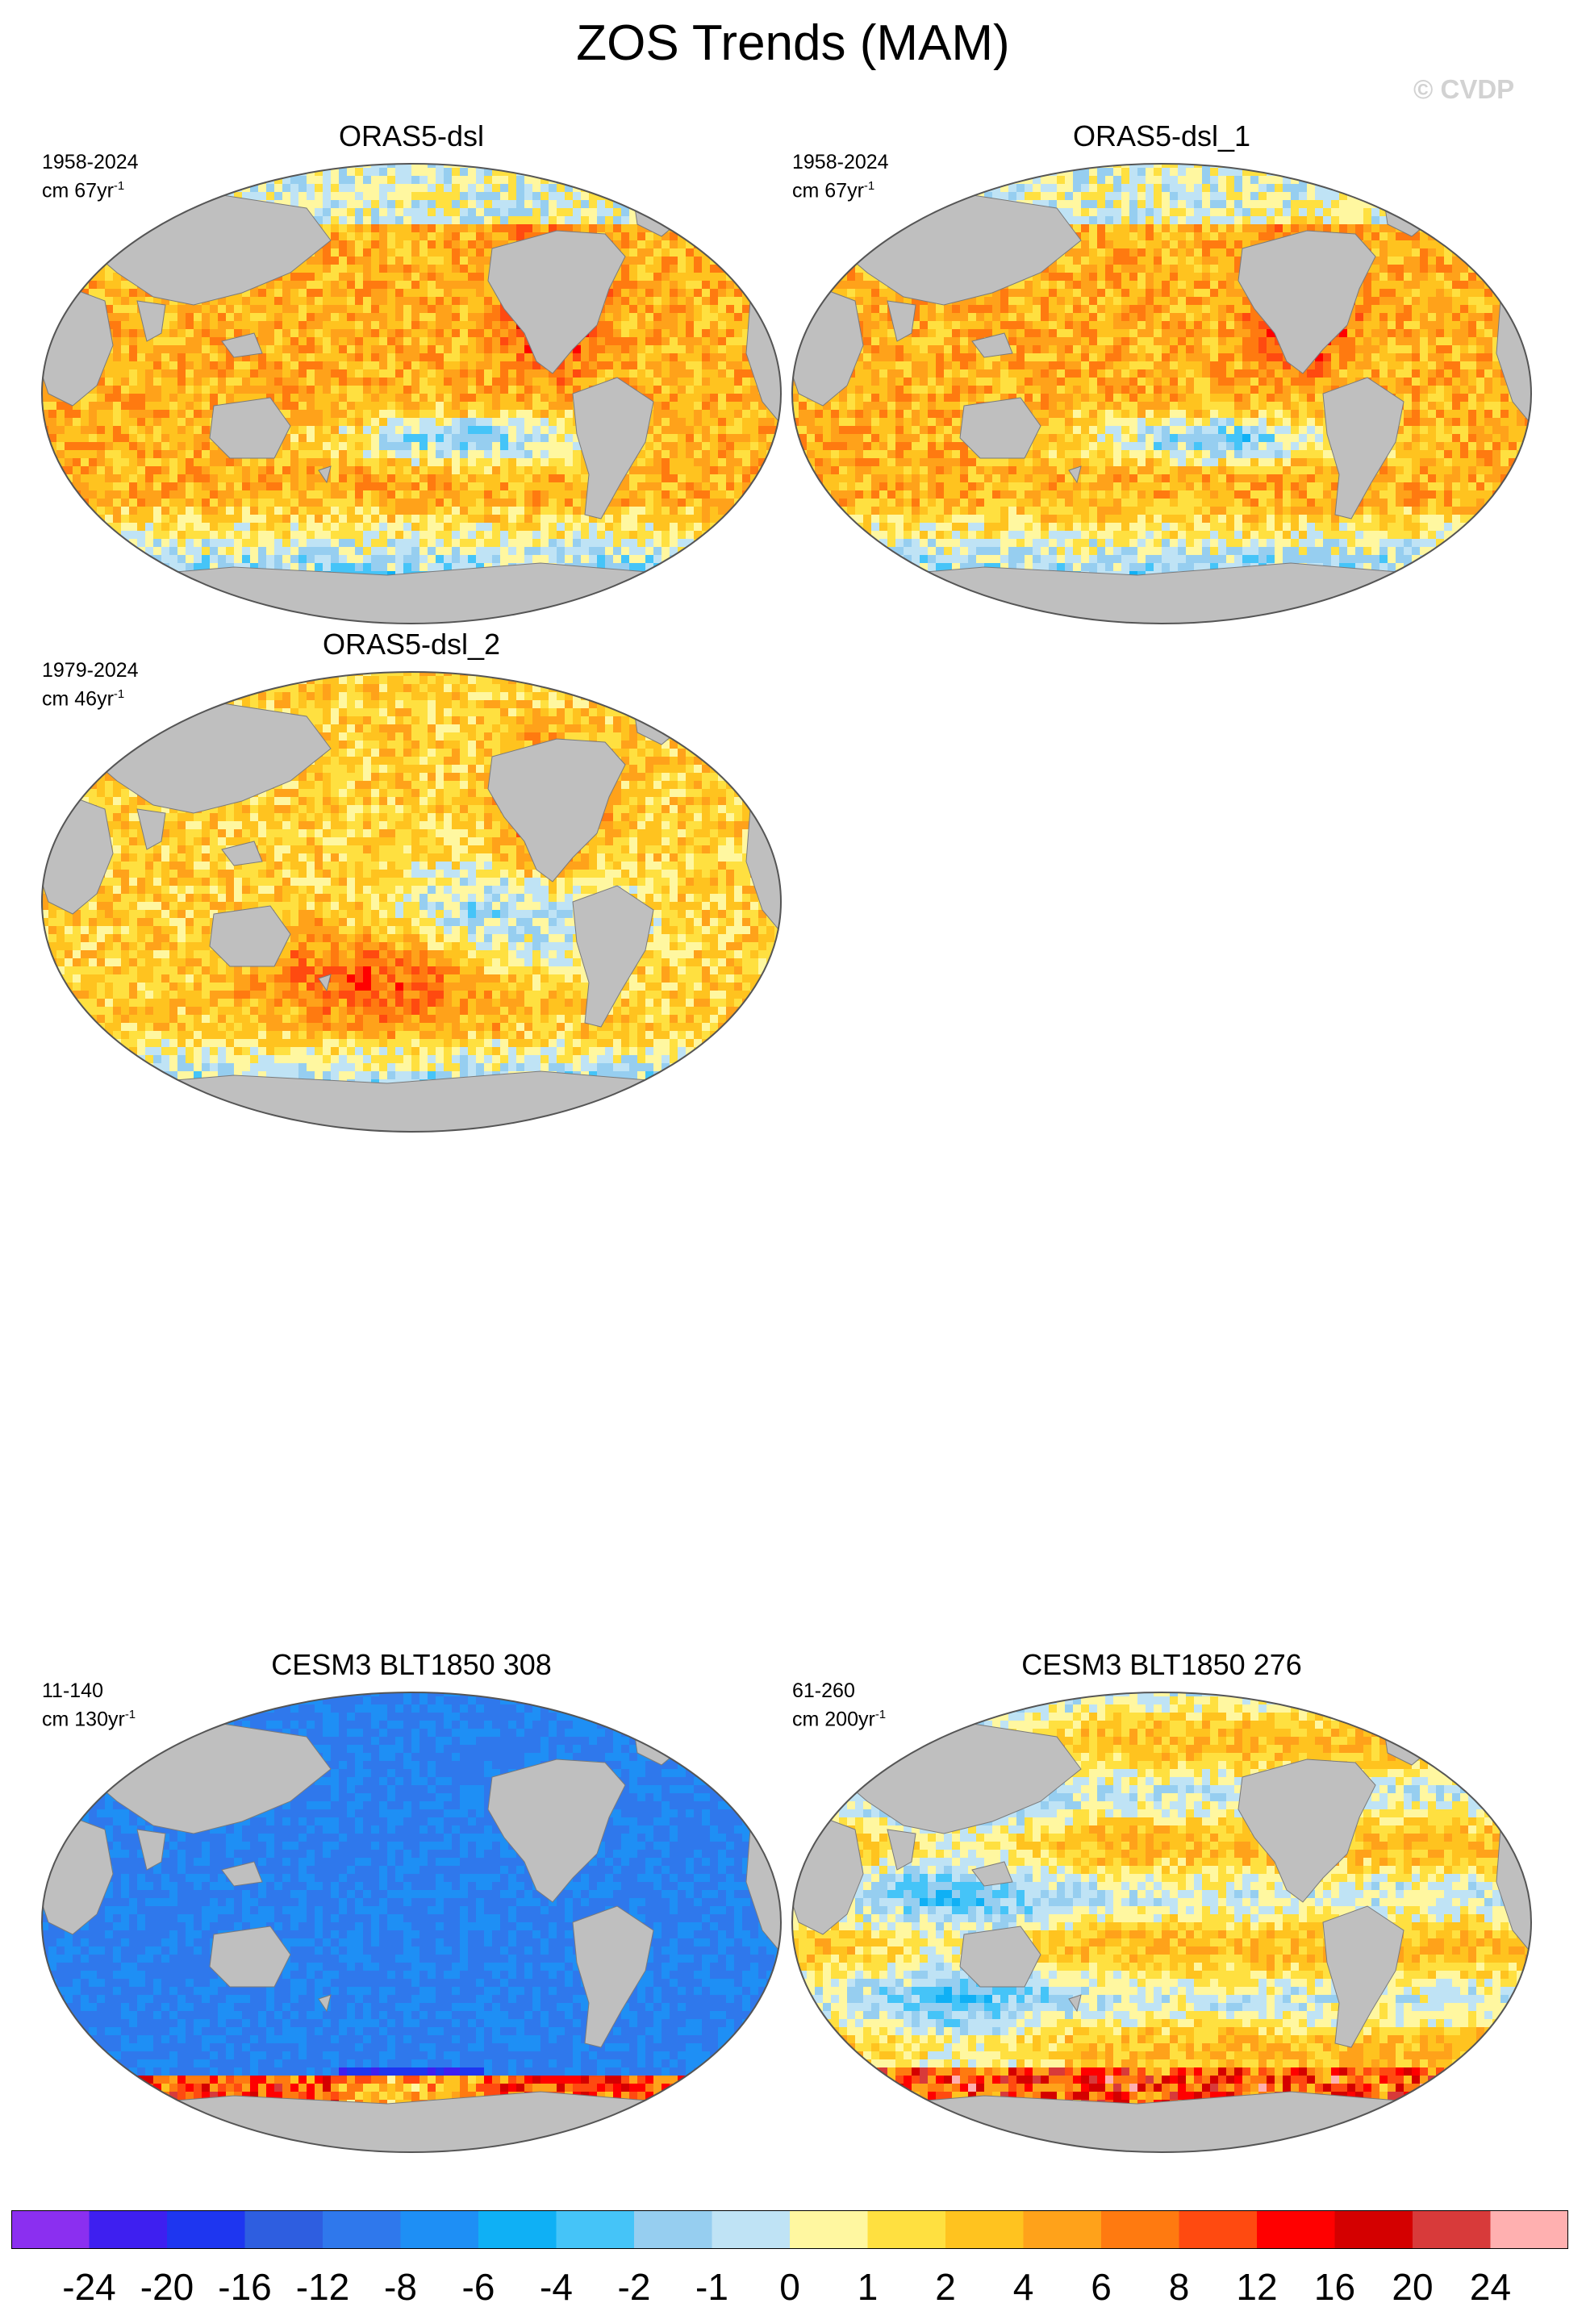  I want to click on panel-units: cm 200yr-1, so click(839, 1717).